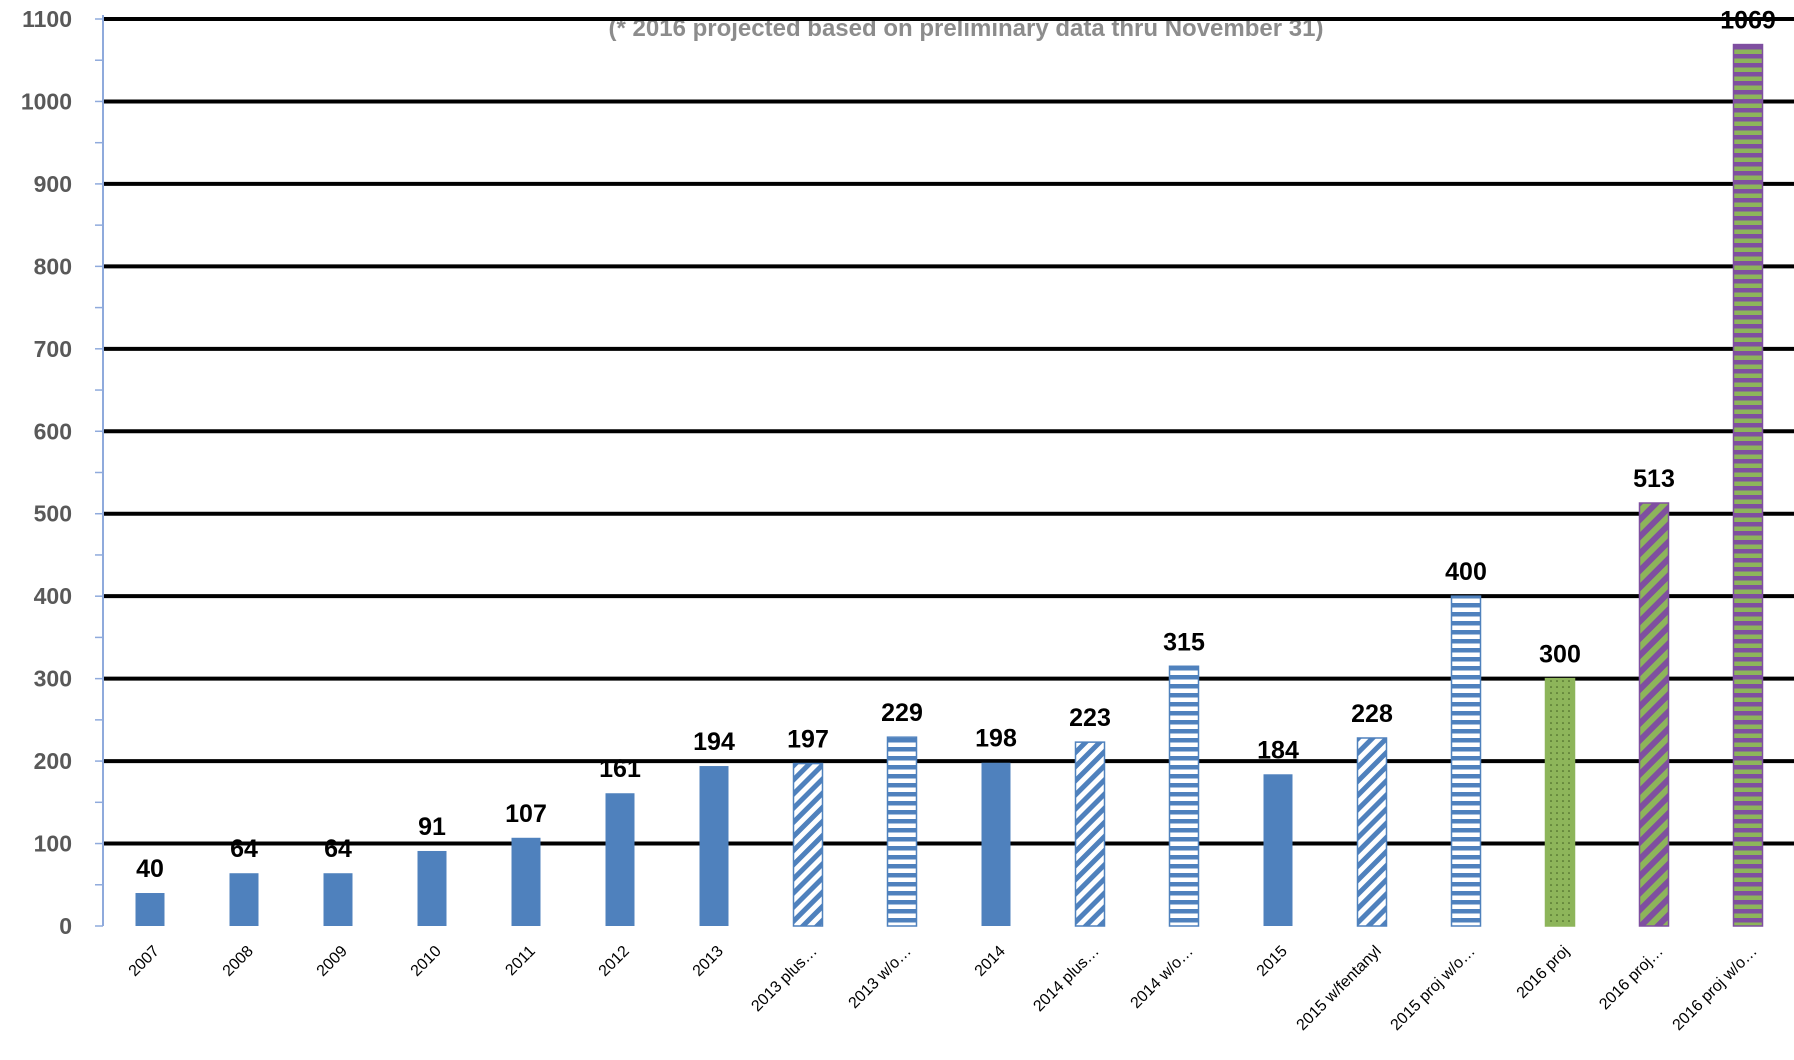  Describe the element at coordinates (426, 961) in the screenshot. I see `x-tick-label-2010: 2010` at that location.